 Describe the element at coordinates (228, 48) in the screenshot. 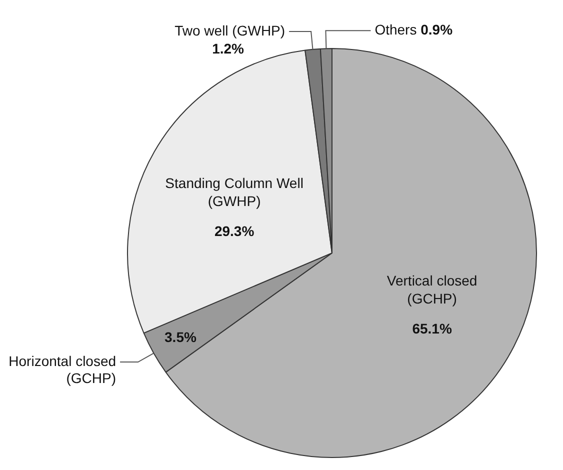

I see `data-label: 1.2%` at that location.